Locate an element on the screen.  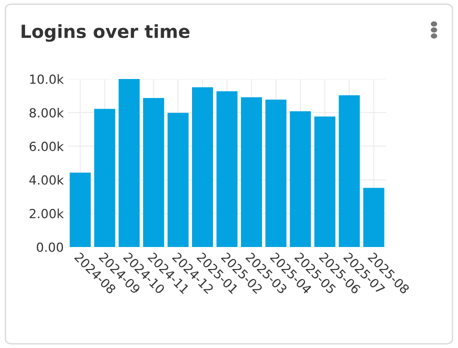
y-tick-label: 4.00k is located at coordinates (46, 180).